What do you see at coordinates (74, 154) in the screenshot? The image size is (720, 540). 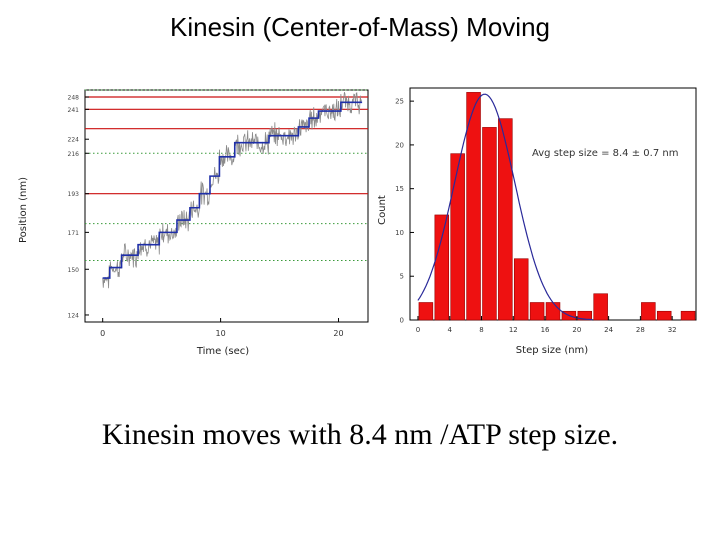 I see `y-tick-label: 216` at bounding box center [74, 154].